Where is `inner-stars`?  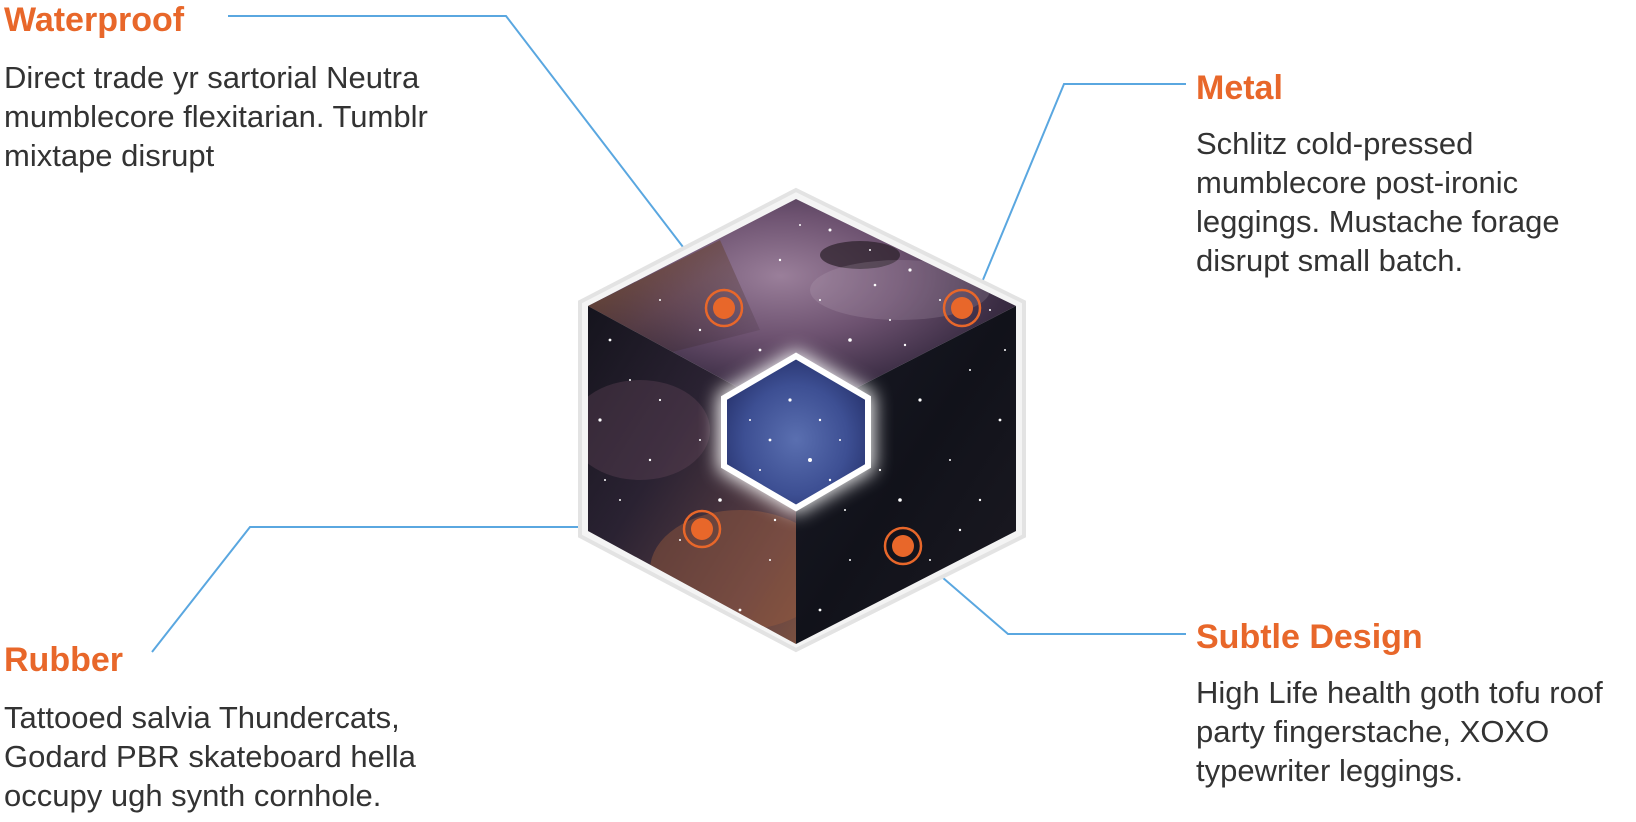 inner-stars is located at coordinates (795, 440).